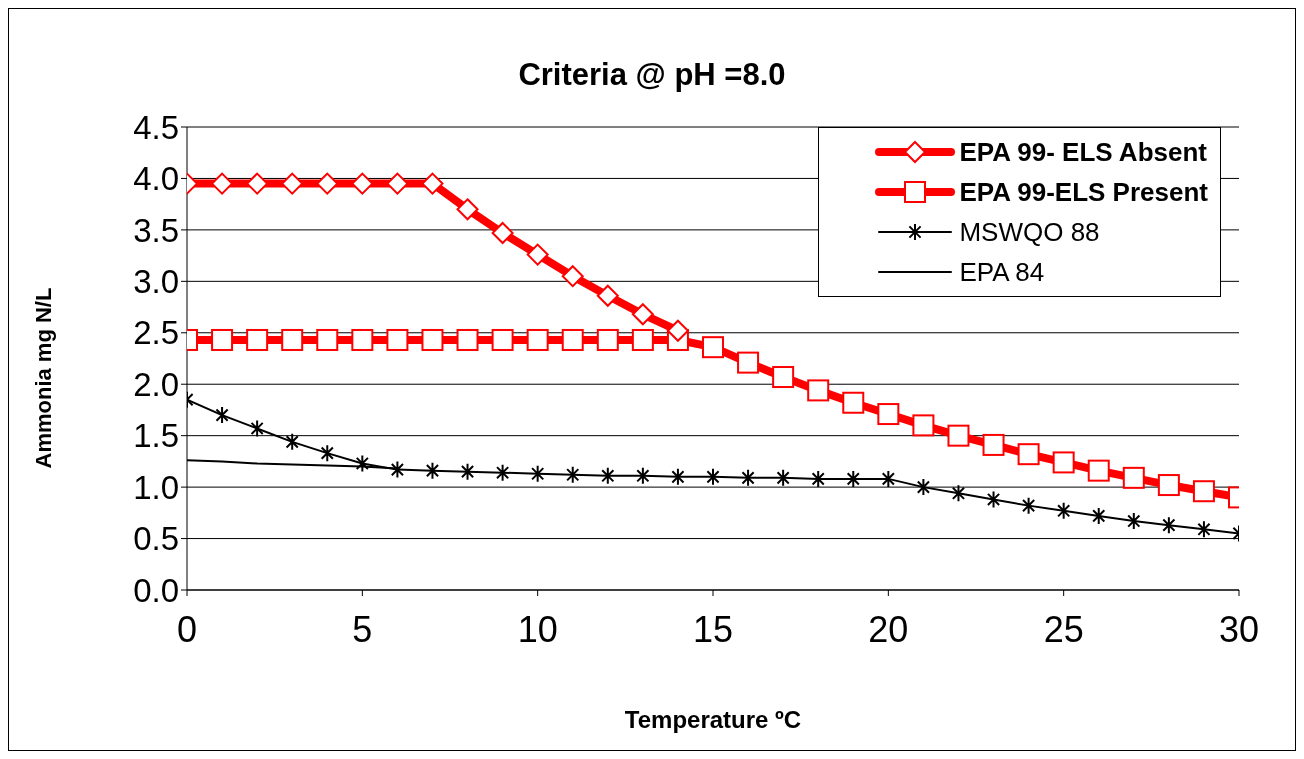  What do you see at coordinates (156, 487) in the screenshot?
I see `y-tick-label: 1.0` at bounding box center [156, 487].